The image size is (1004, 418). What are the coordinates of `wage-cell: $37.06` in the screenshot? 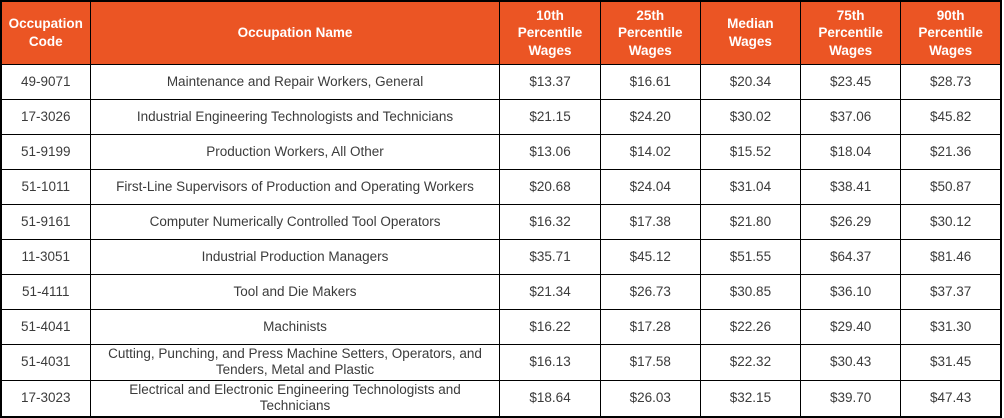 It's located at (851, 117).